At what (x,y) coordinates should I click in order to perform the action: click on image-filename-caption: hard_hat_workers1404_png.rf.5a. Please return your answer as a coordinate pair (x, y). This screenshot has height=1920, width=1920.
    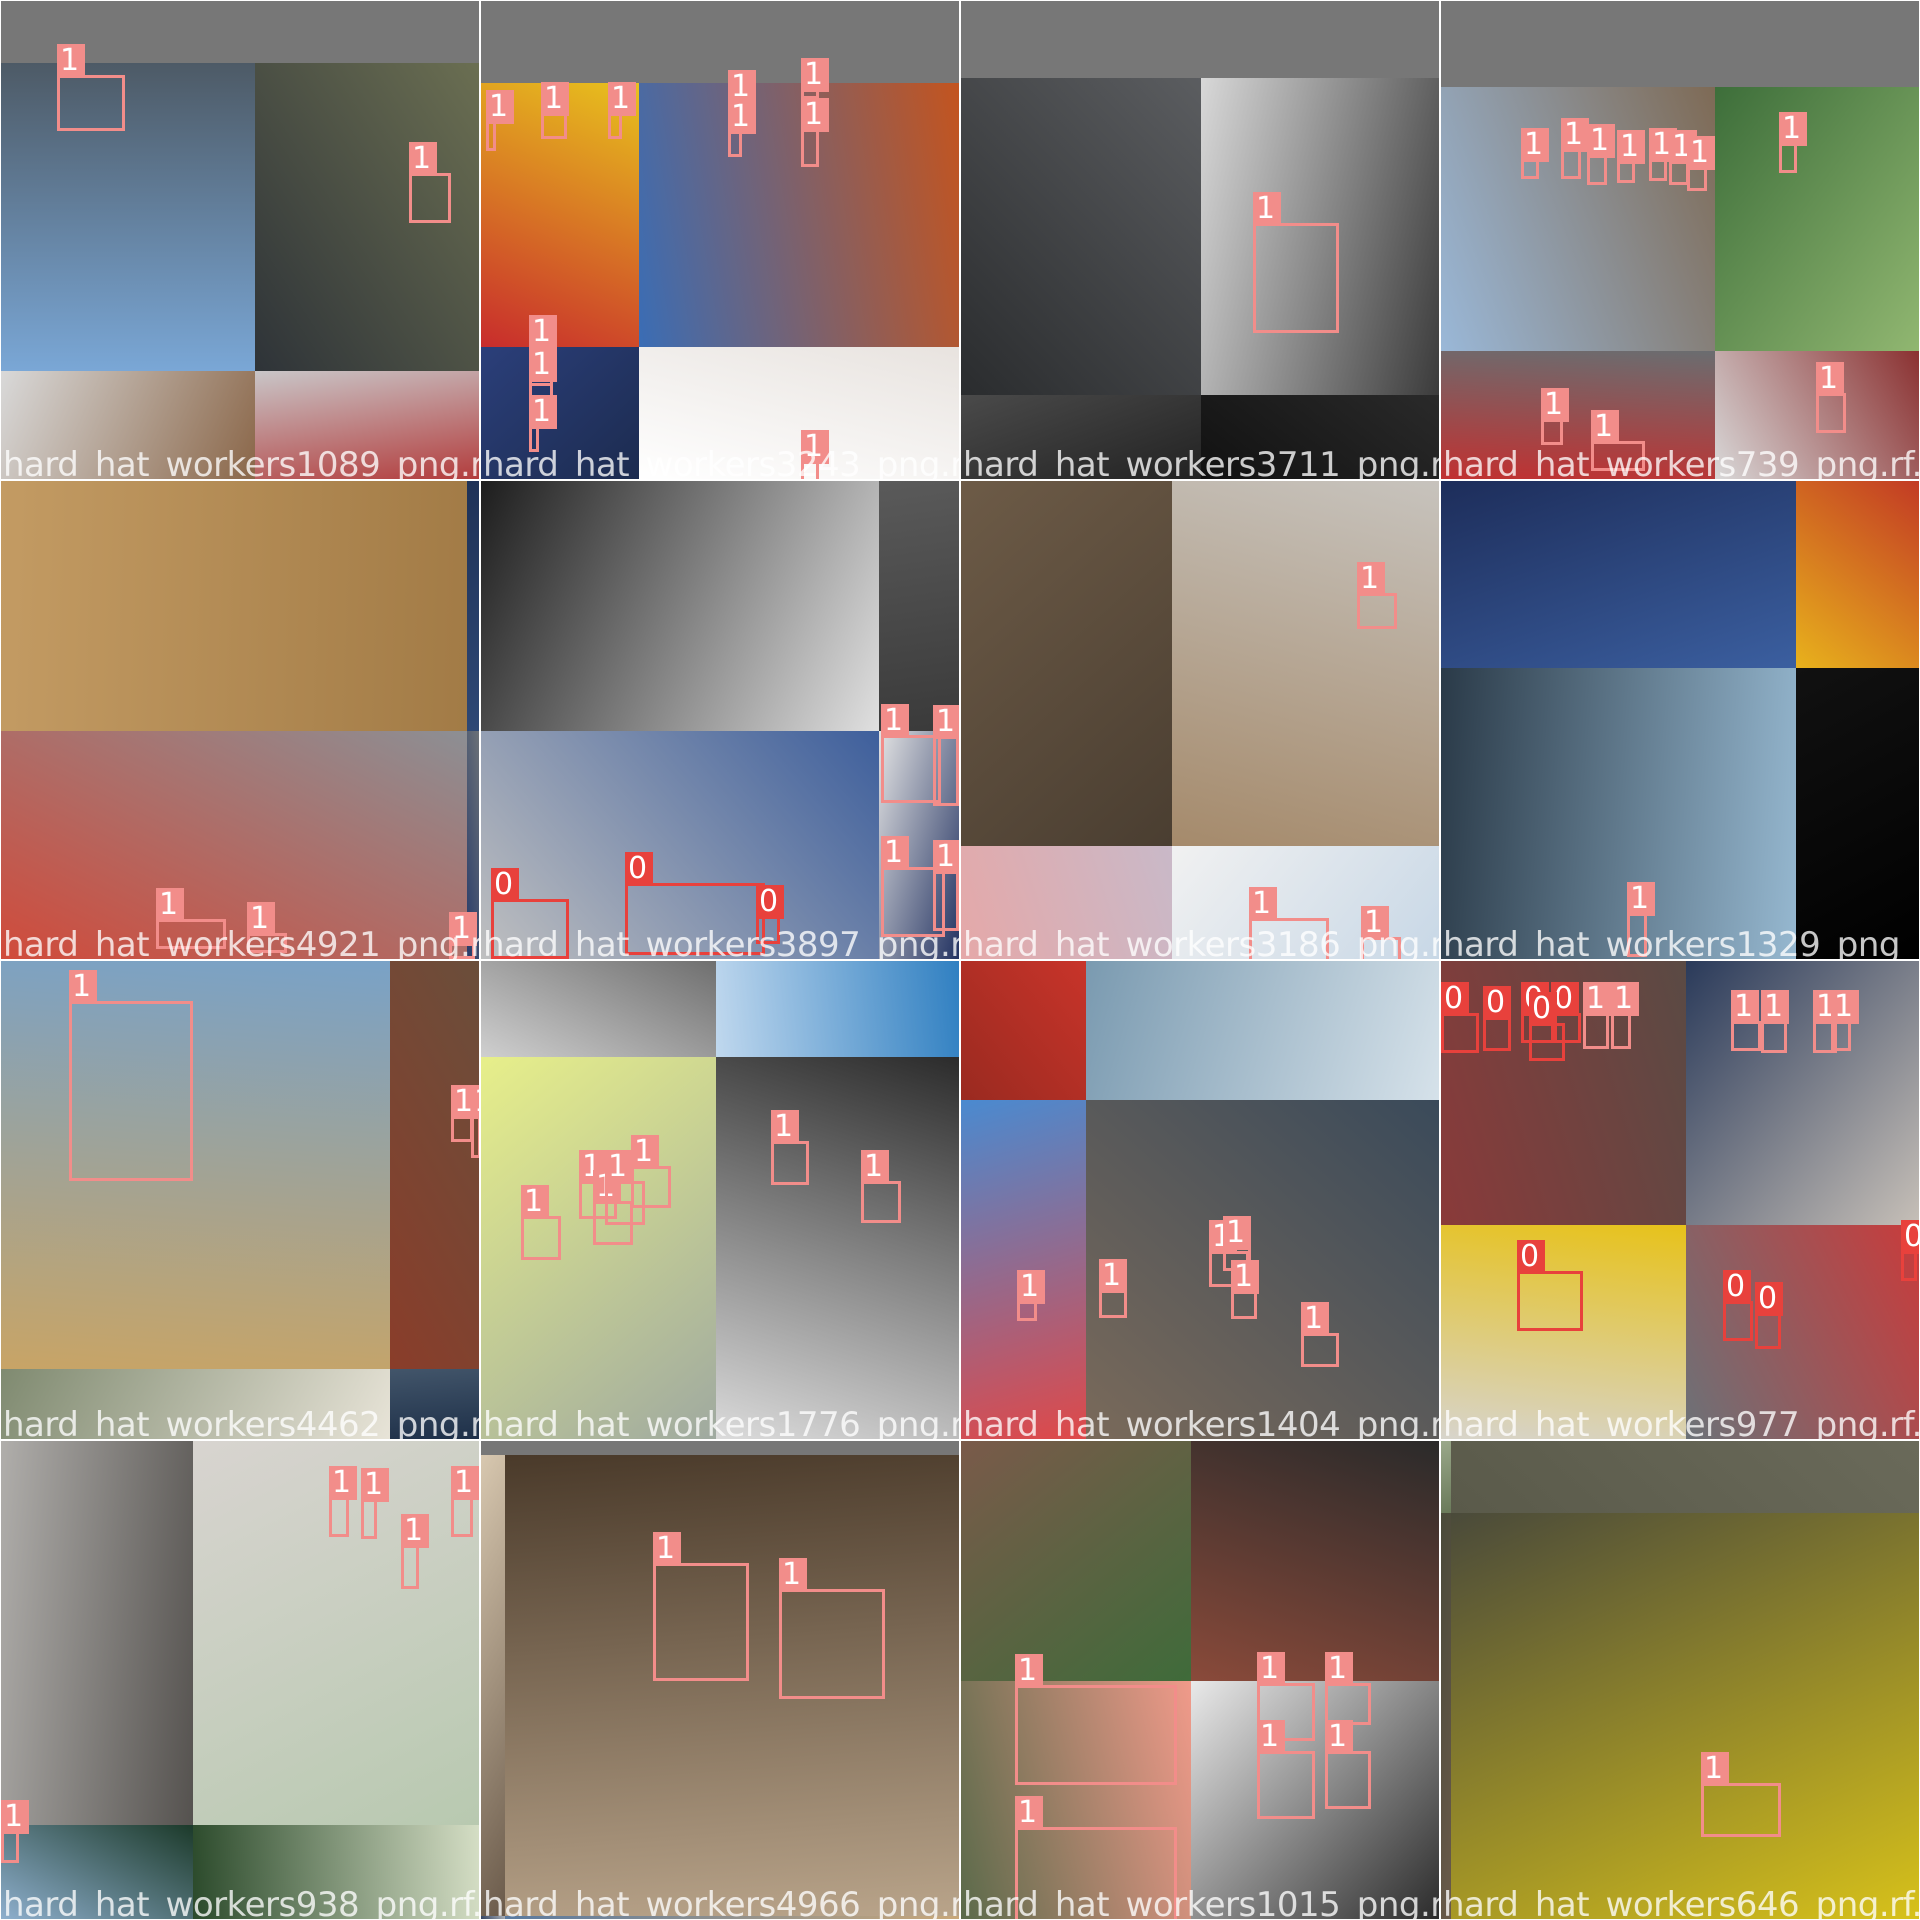
    Looking at the image, I should click on (1201, 1422).